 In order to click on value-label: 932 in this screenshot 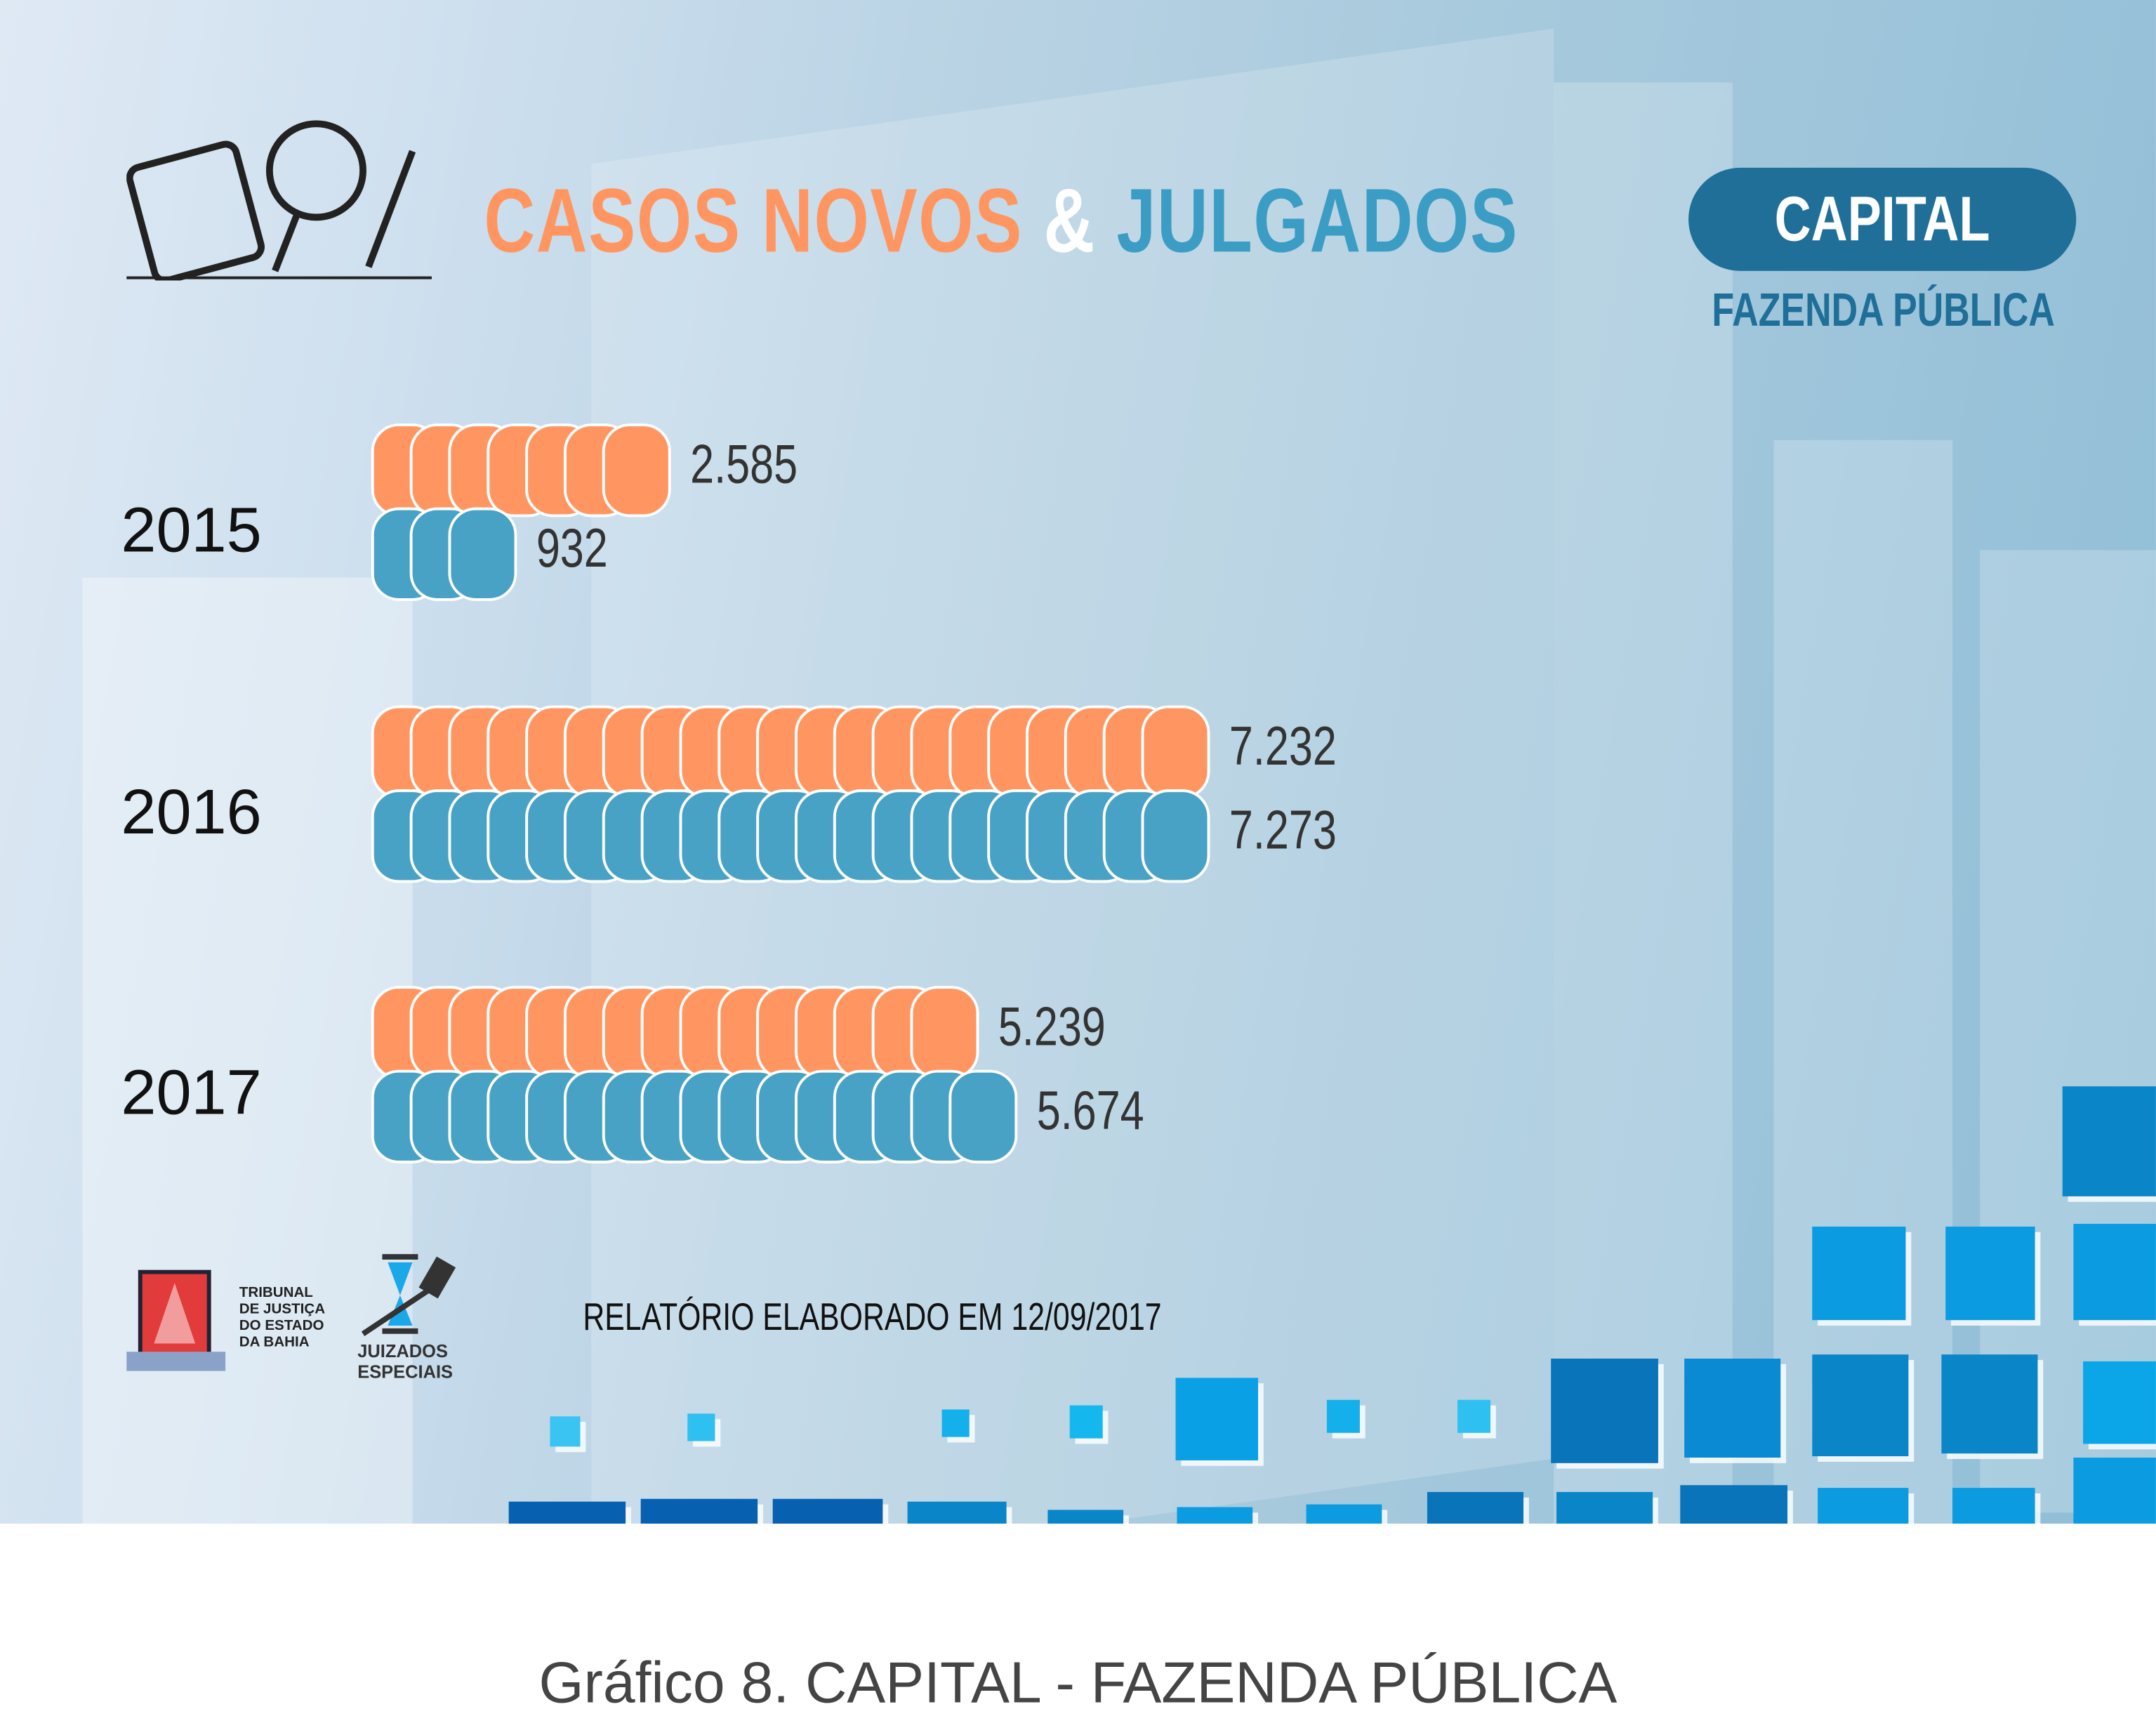, I will do `click(572, 548)`.